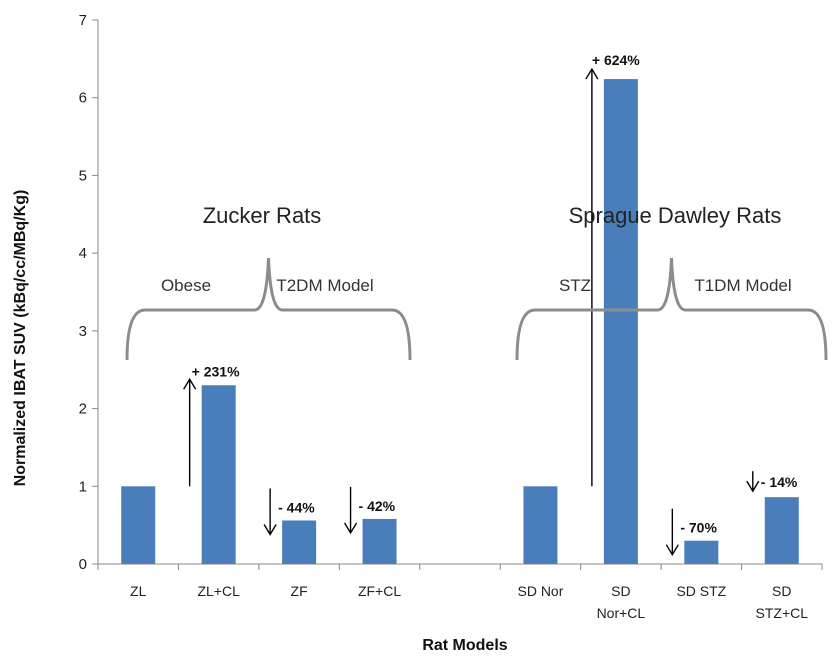  I want to click on x-category-label: SD Nor, so click(540, 591).